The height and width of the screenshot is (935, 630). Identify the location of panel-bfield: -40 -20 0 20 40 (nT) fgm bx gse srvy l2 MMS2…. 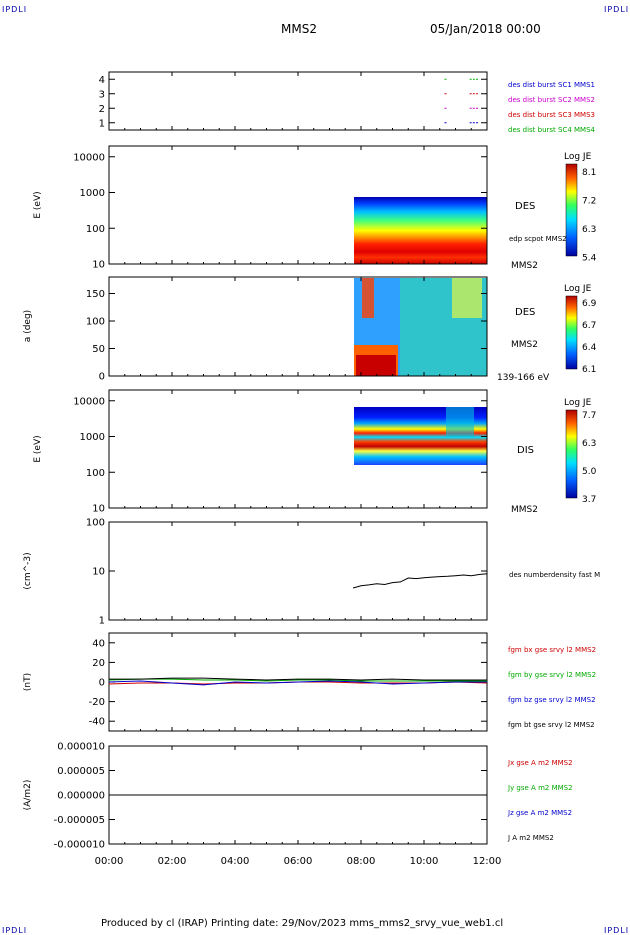
(309, 682).